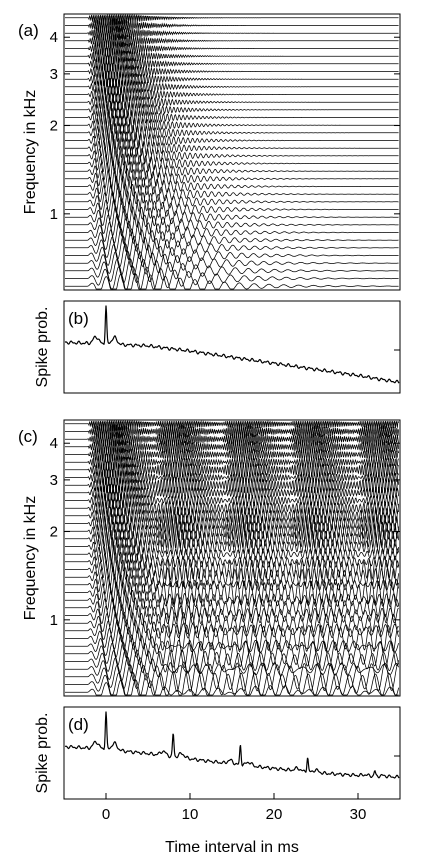  What do you see at coordinates (78, 318) in the screenshot?
I see `panel-b-label: (b)` at bounding box center [78, 318].